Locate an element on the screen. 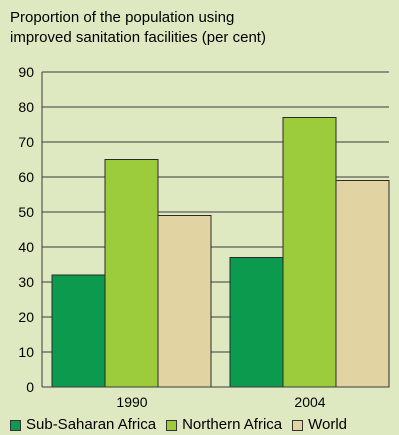 Image resolution: width=399 pixels, height=435 pixels. legend-item-world: World is located at coordinates (319, 425).